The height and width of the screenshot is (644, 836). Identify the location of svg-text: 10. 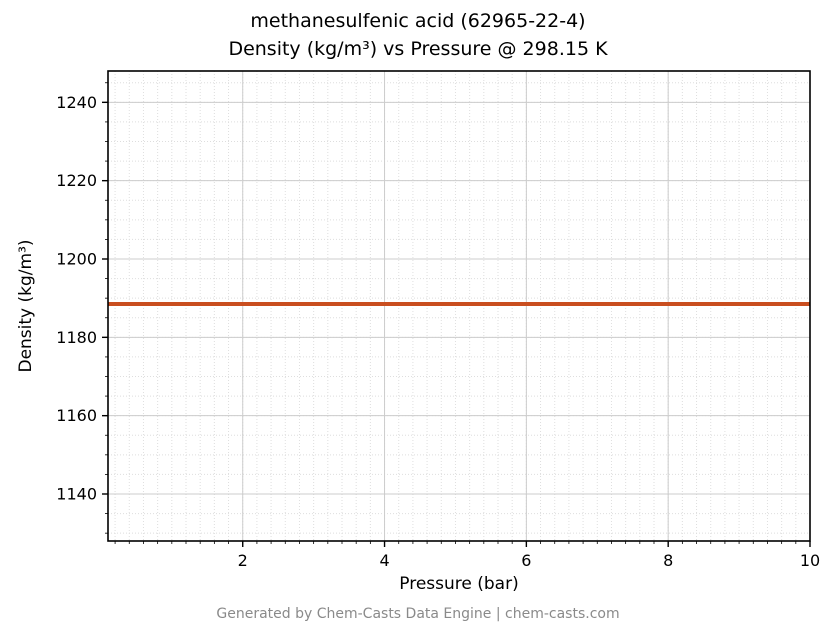
(810, 560).